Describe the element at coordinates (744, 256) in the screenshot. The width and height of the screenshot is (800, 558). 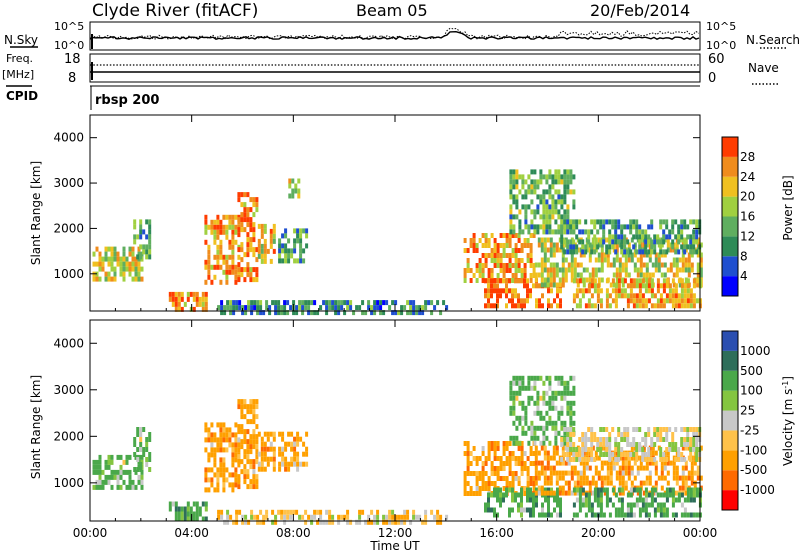
I see `colorbar-tick-label: 8` at that location.